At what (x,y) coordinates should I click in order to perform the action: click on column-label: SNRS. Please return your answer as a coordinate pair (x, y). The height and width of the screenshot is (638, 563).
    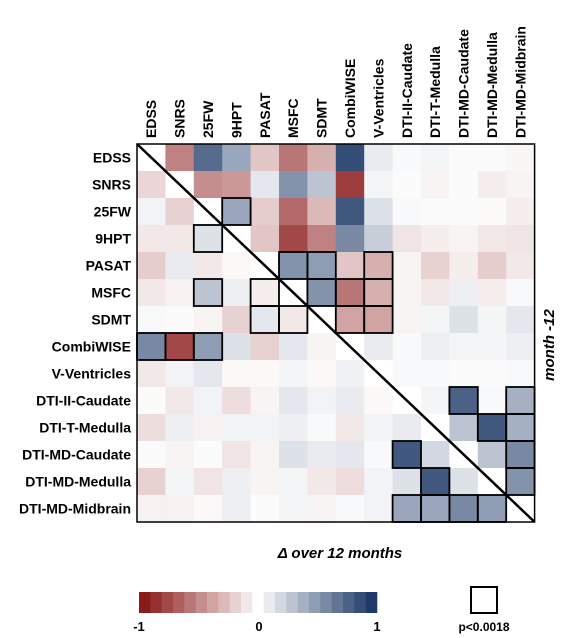
    Looking at the image, I should click on (180, 118).